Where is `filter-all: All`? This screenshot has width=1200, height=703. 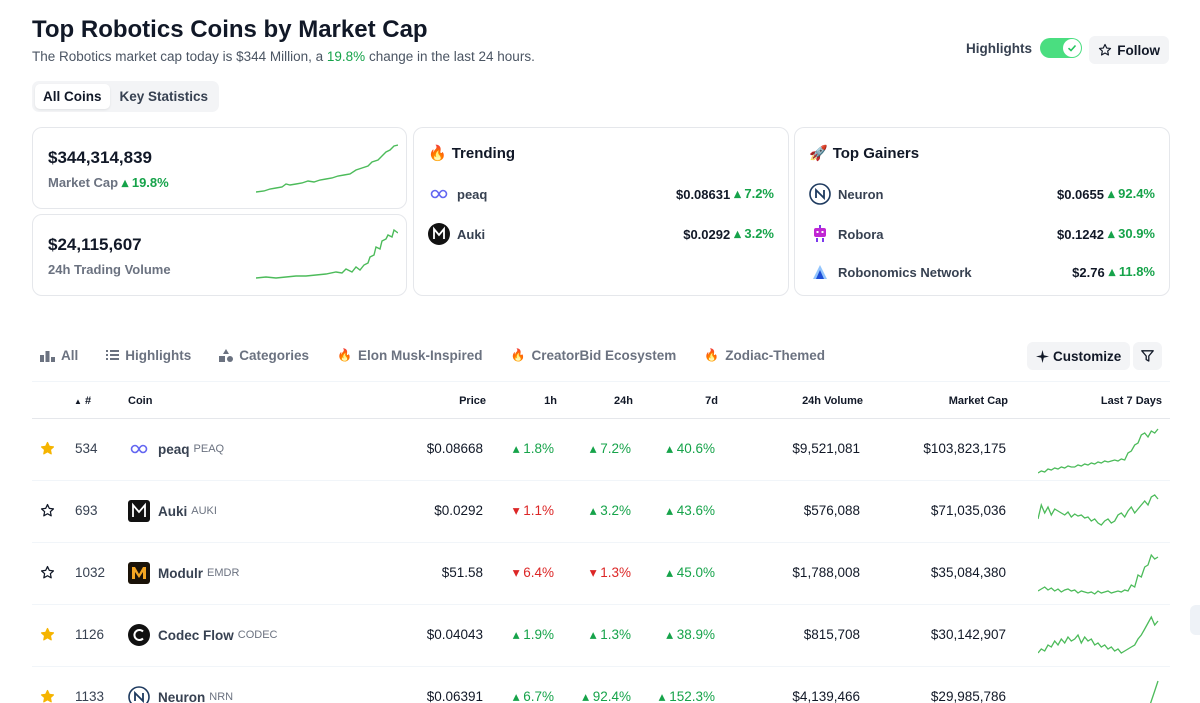
filter-all: All is located at coordinates (59, 355).